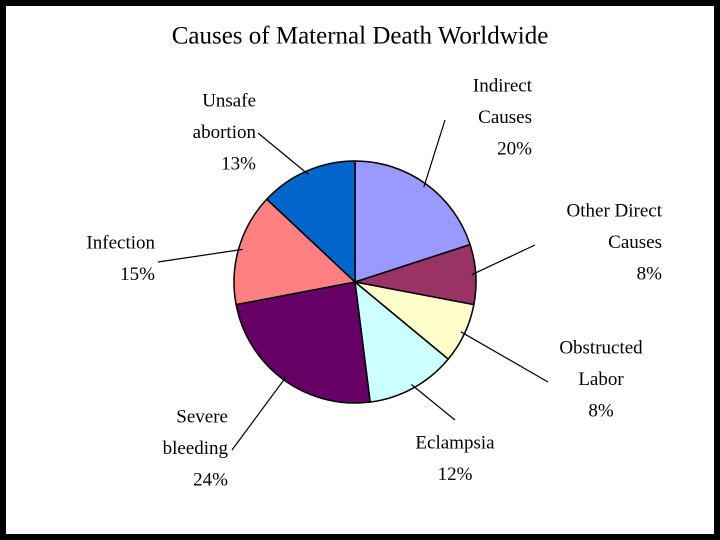 This screenshot has width=720, height=540. Describe the element at coordinates (601, 347) in the screenshot. I see `slice-label: Obstructed` at that location.